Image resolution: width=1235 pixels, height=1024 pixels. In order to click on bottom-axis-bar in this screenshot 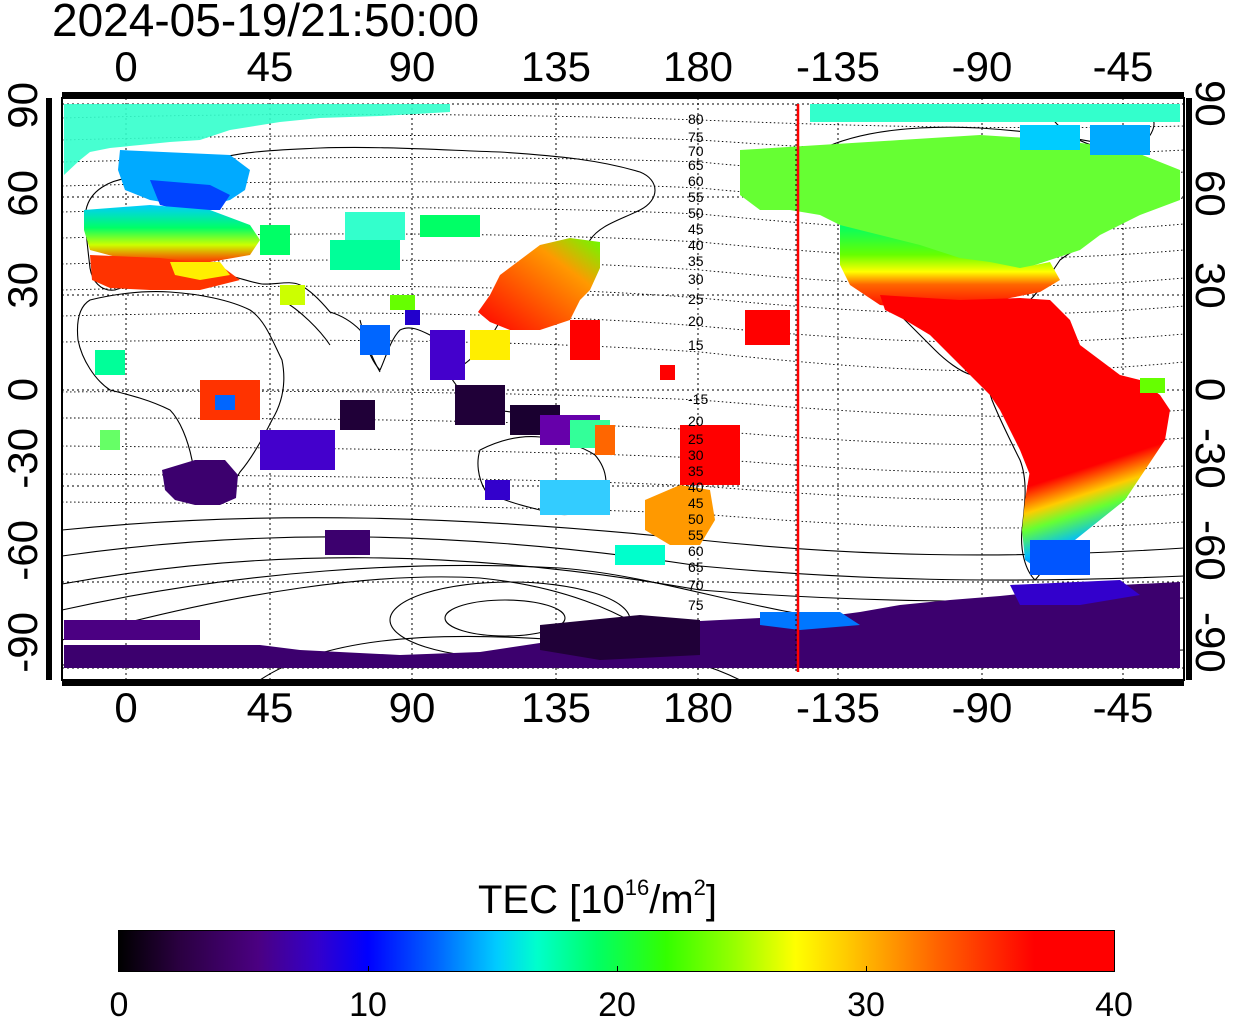, I will do `click(623, 683)`.